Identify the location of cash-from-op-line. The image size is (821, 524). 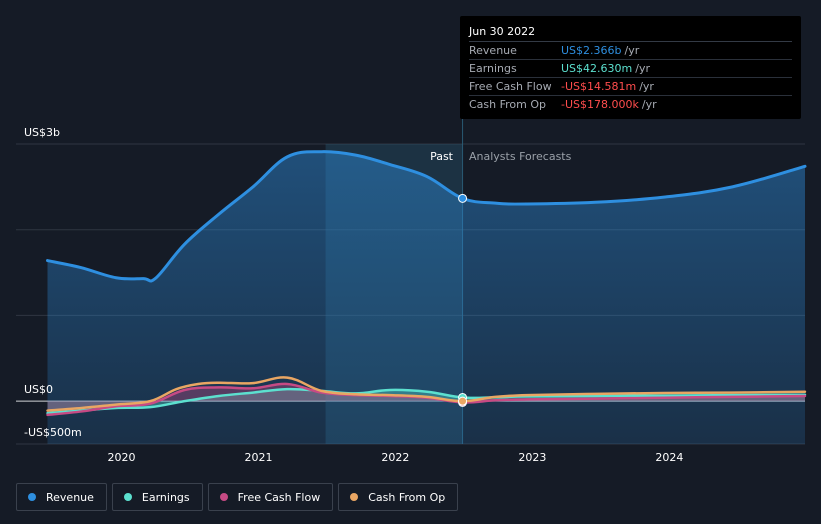
(426, 394).